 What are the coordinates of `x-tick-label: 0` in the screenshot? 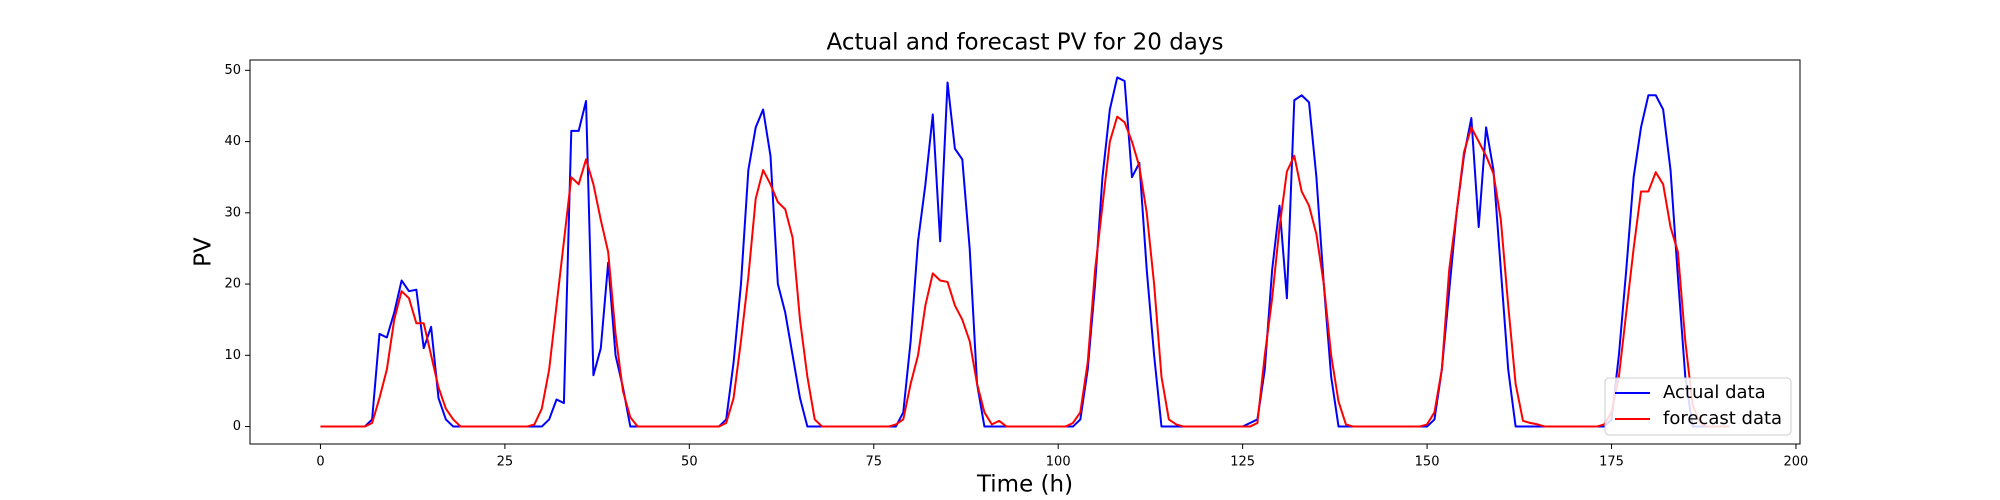 It's located at (320, 462).